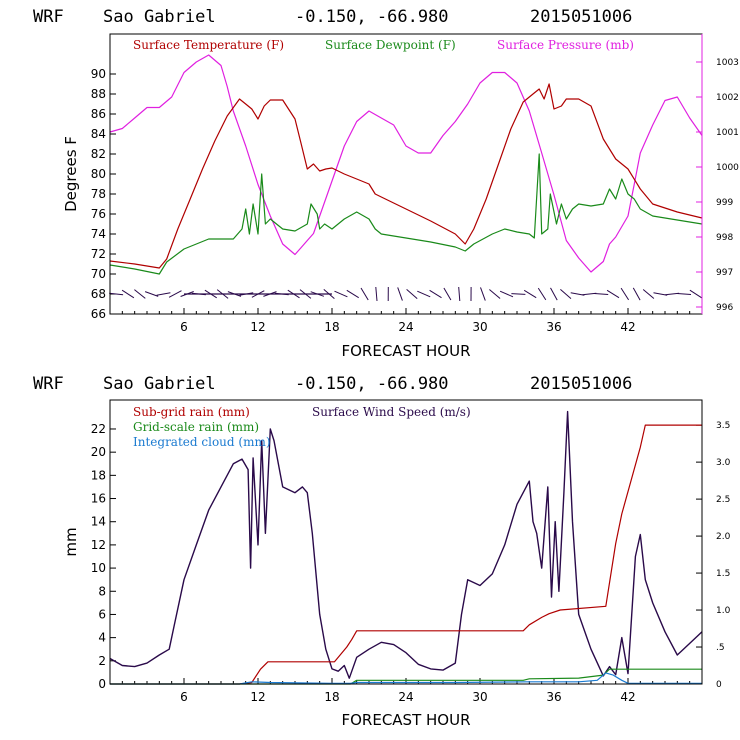  What do you see at coordinates (724, 203) in the screenshot?
I see `top-y2tick-label: 999` at bounding box center [724, 203].